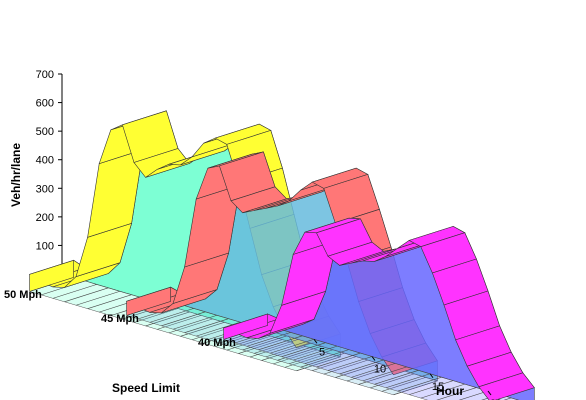  Describe the element at coordinates (45, 104) in the screenshot. I see `z-tick-label: 600` at that location.